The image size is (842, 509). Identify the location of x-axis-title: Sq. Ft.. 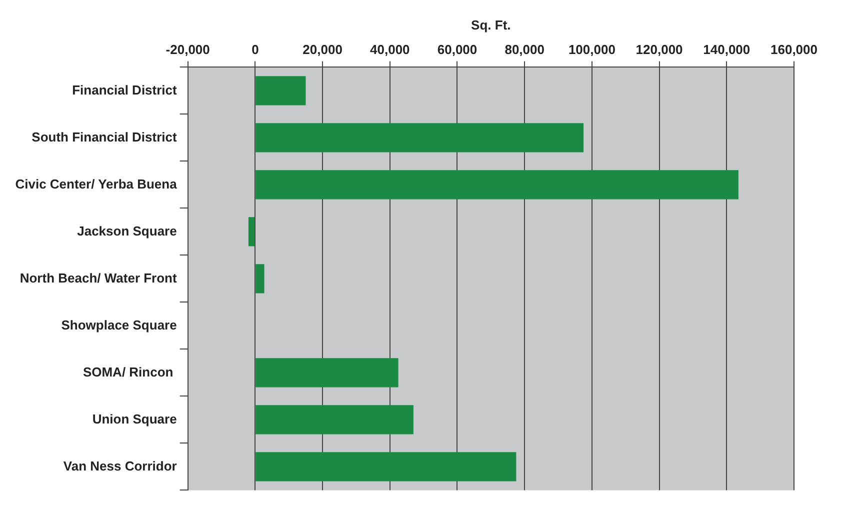
(491, 24).